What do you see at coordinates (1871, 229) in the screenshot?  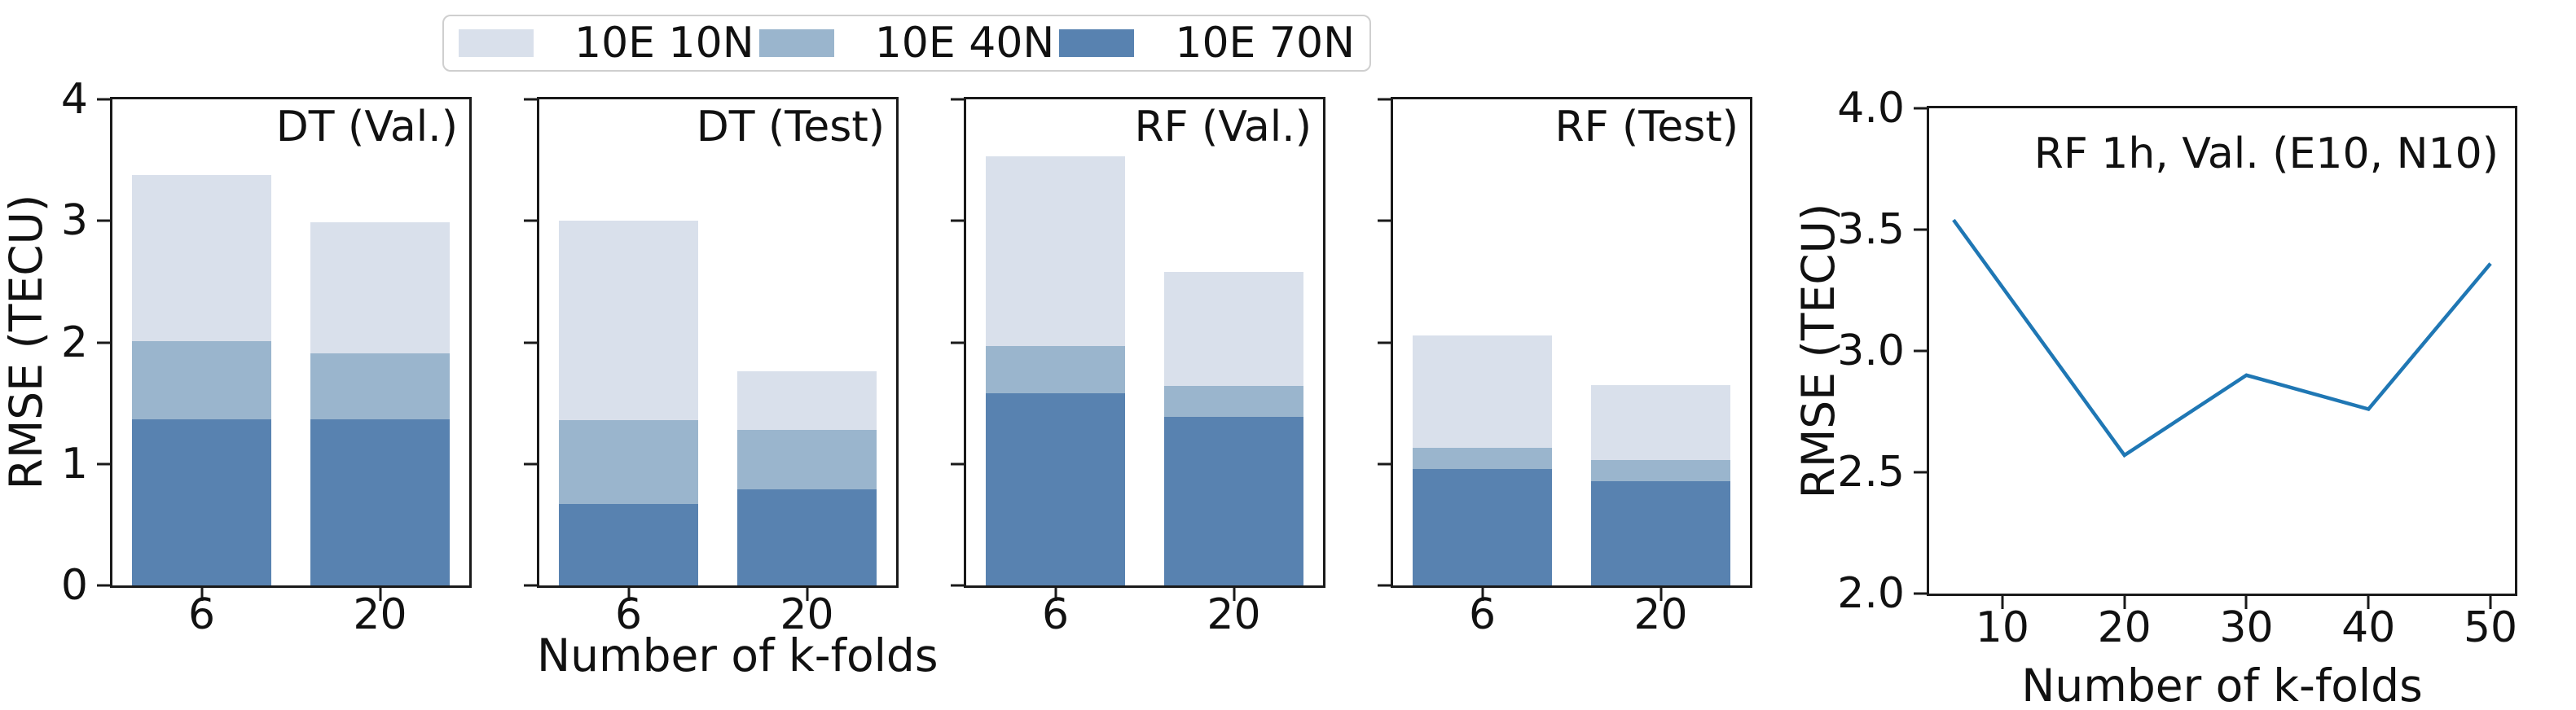 I see `y-tick-label: 3.5` at bounding box center [1871, 229].